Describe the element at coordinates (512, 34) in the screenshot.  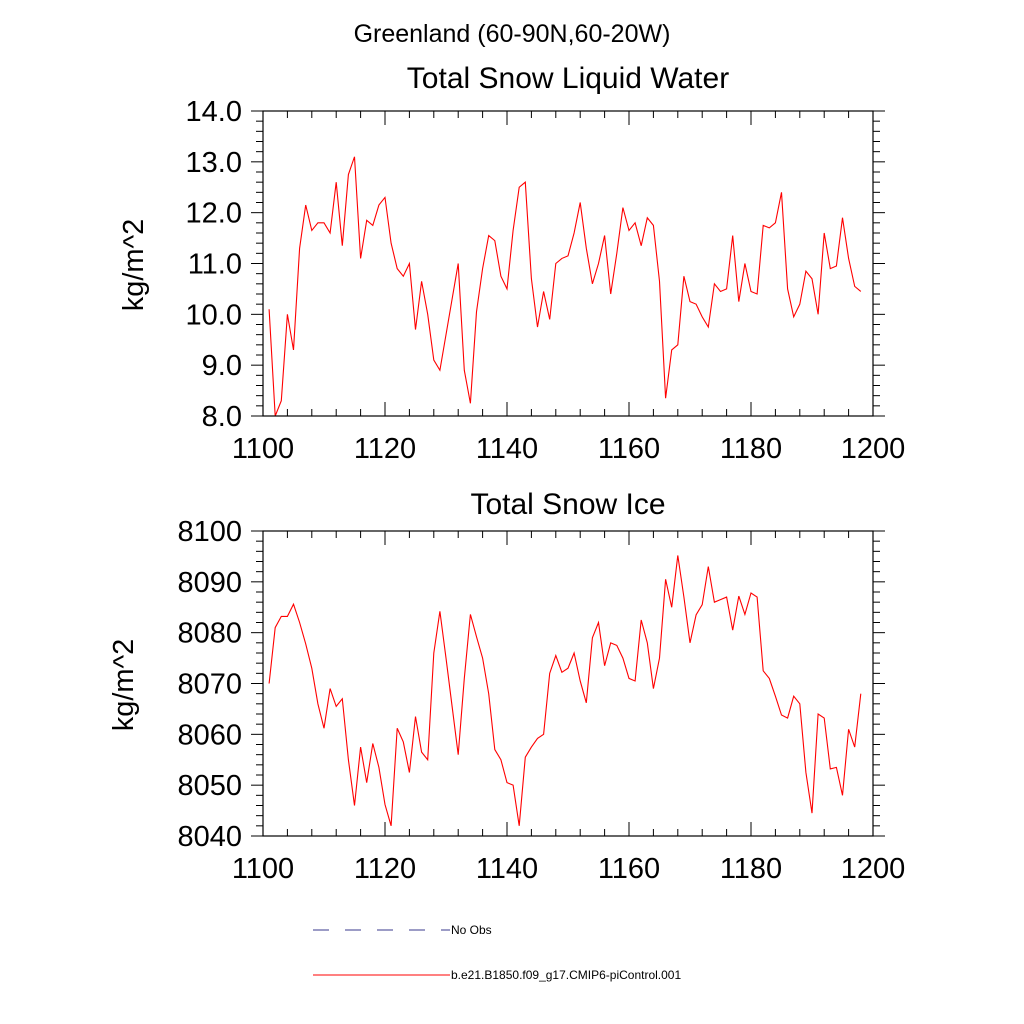
I see `figure-title: Greenland (60-90N,60-20W)` at that location.